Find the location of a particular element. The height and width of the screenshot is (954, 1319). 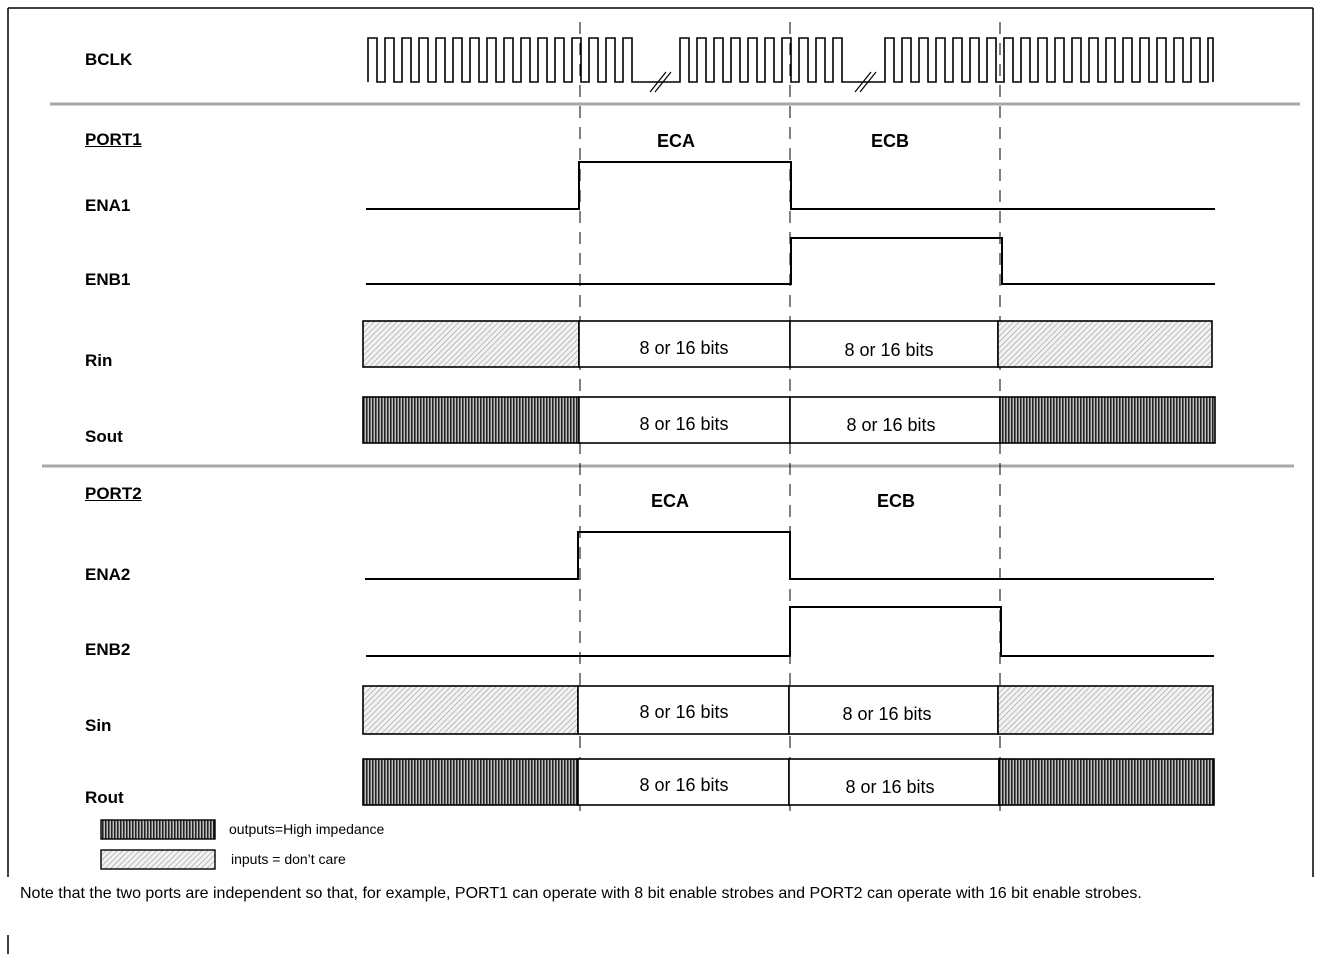

port1-label: PORT1 is located at coordinates (113, 139).